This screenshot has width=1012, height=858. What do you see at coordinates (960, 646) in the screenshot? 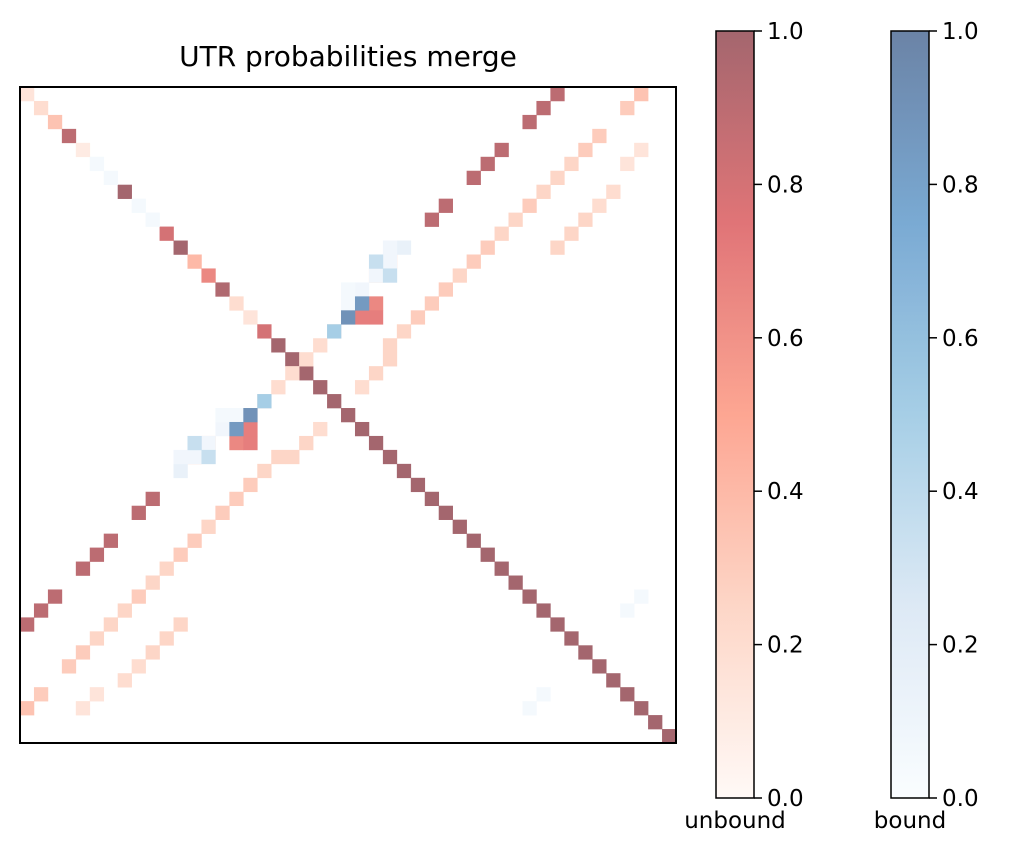
I see `colorbar-bound-tick-label: 0.2` at bounding box center [960, 646].